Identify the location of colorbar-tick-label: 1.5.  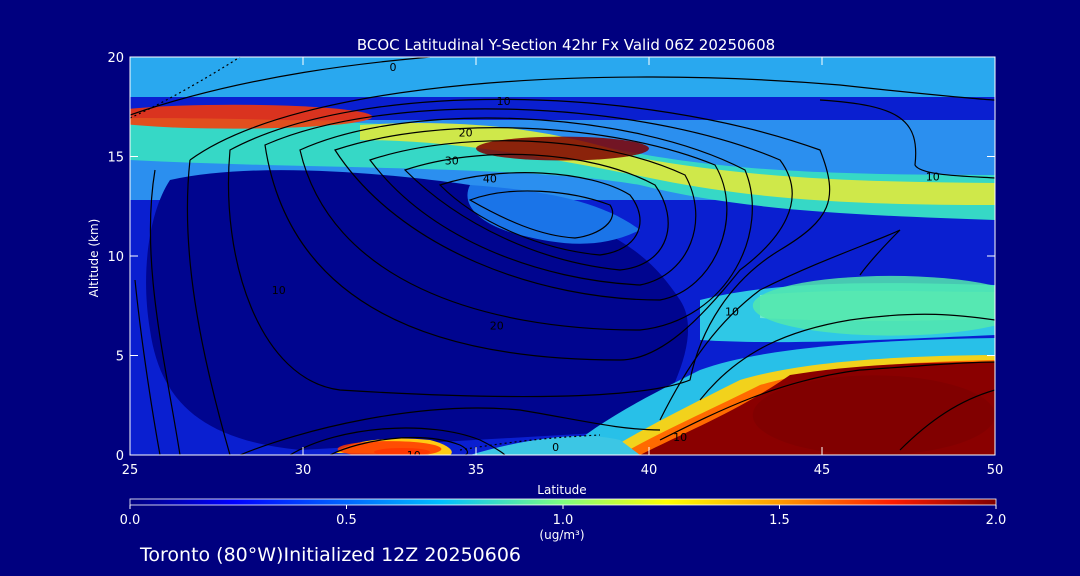
(779, 520).